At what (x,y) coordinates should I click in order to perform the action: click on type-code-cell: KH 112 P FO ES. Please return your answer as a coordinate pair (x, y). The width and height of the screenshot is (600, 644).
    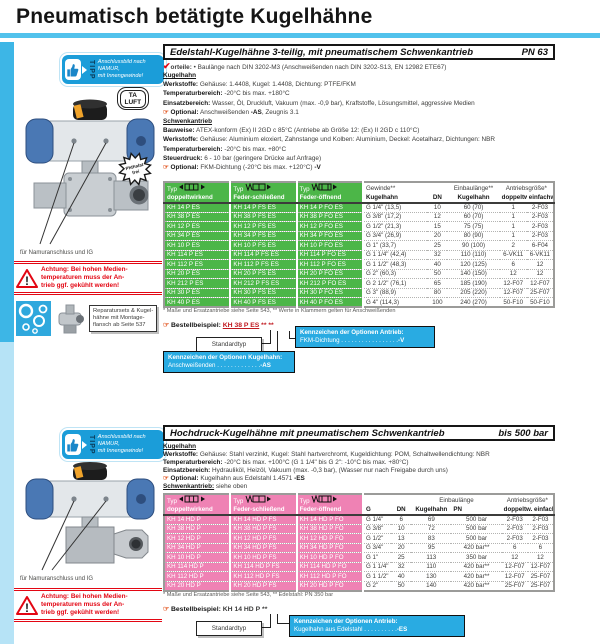
    Looking at the image, I should click on (330, 264).